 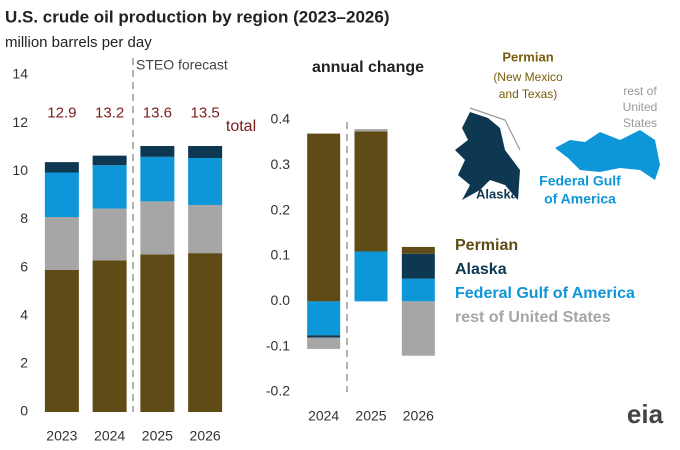 What do you see at coordinates (24, 314) in the screenshot?
I see `y-tick-label: 4` at bounding box center [24, 314].